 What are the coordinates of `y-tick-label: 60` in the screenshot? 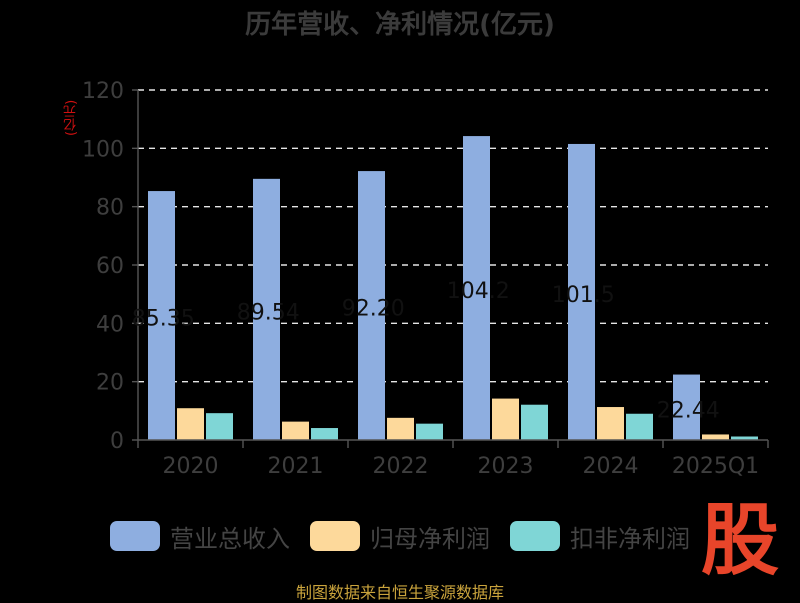 It's located at (110, 266).